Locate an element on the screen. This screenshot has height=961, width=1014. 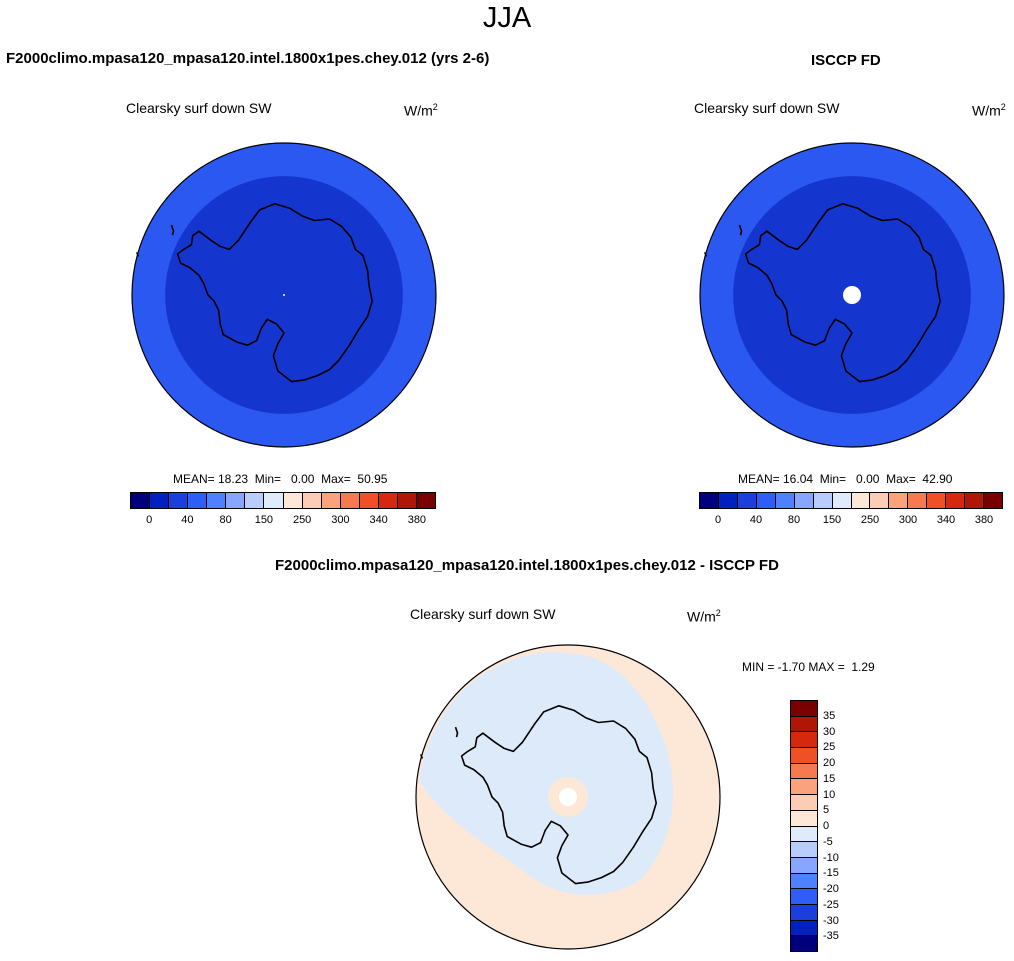
left-polar-map is located at coordinates (284, 295).